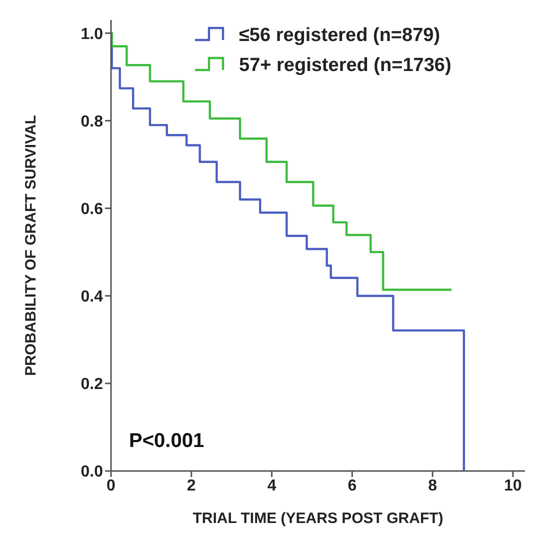 Image resolution: width=543 pixels, height=539 pixels. I want to click on y-tick-label: 0.6, so click(92, 209).